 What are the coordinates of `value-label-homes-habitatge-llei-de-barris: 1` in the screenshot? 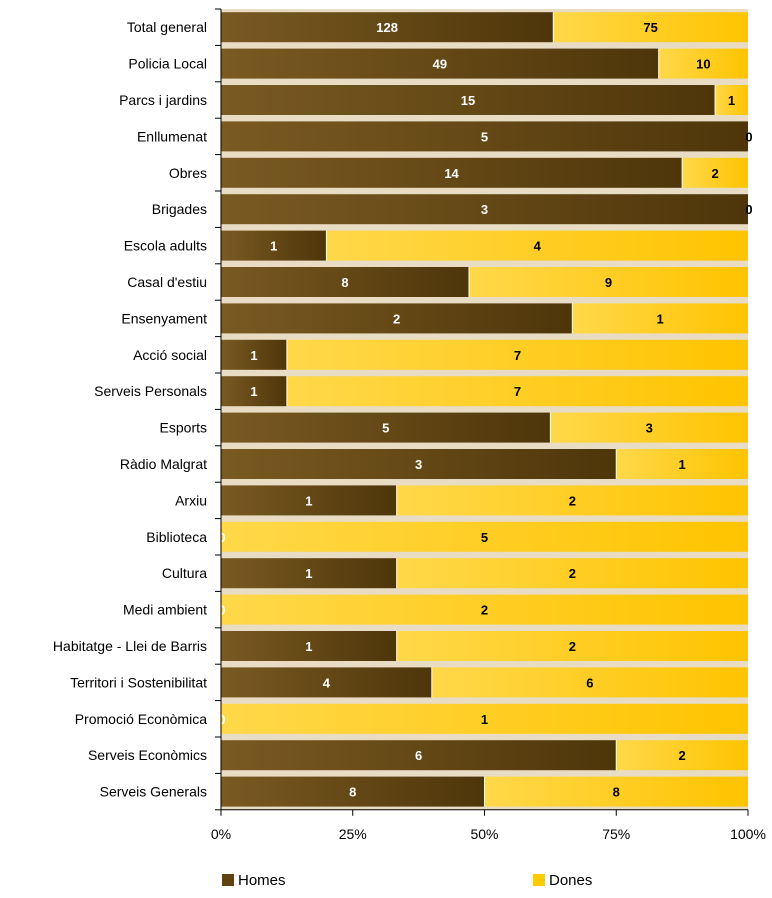 It's located at (308, 646).